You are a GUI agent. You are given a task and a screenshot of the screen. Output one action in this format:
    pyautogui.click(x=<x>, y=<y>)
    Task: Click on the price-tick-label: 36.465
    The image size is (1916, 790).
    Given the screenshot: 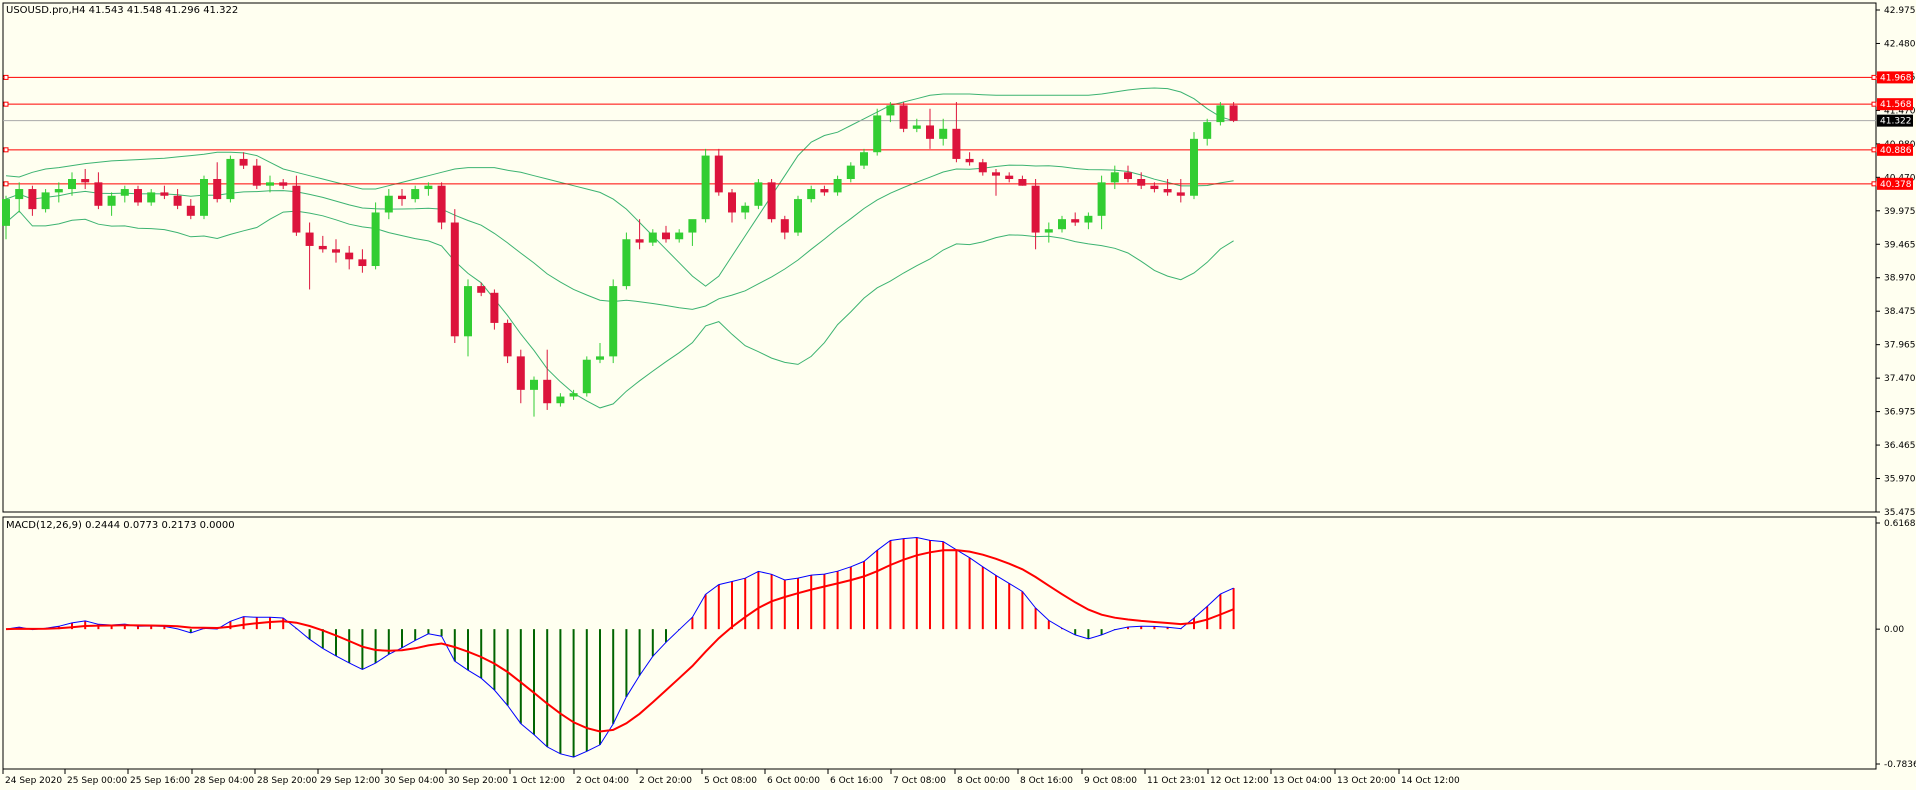 What is the action you would take?
    pyautogui.click(x=1900, y=446)
    